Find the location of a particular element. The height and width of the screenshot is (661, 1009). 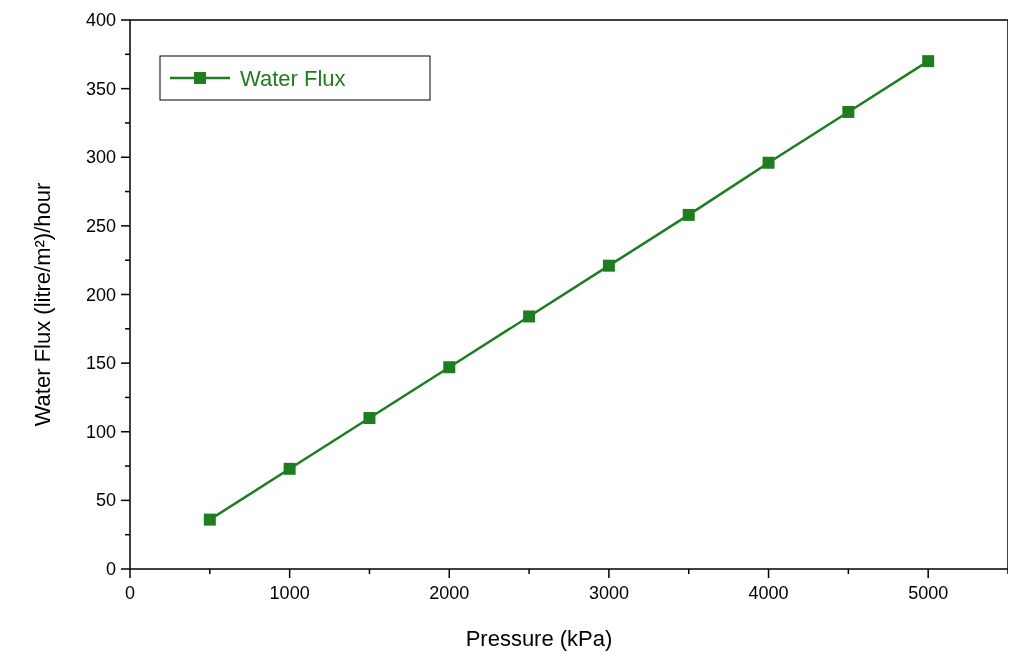

y-tick-label: 400 is located at coordinates (100, 20).